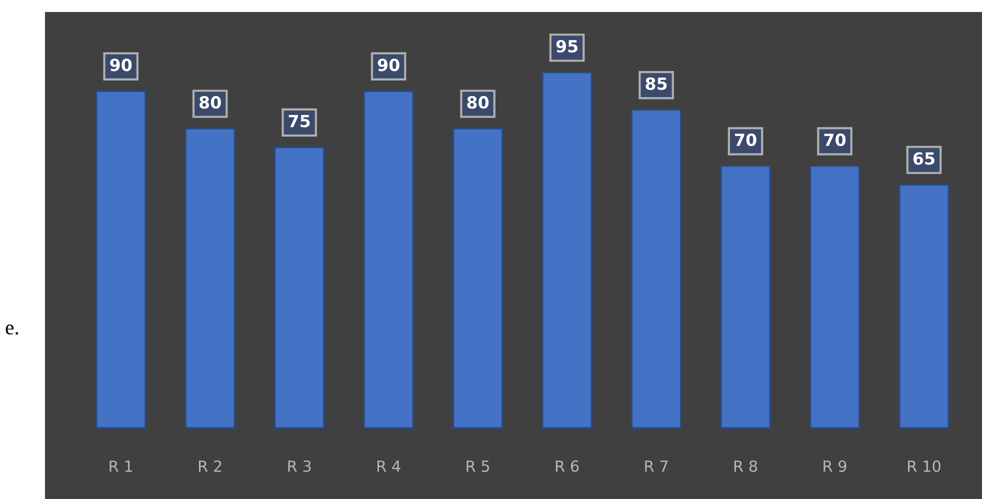 This screenshot has width=982, height=499. What do you see at coordinates (121, 466) in the screenshot?
I see `x-tick-label: R 1` at bounding box center [121, 466].